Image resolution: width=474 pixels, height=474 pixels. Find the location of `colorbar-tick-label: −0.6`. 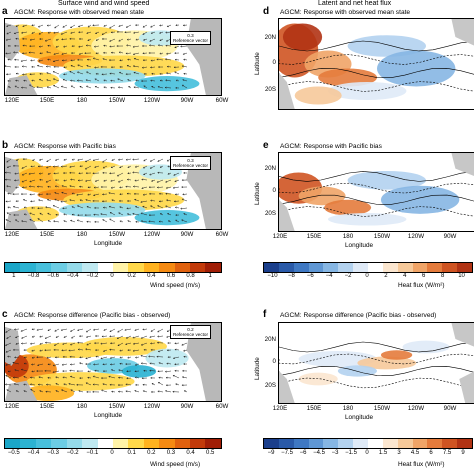

colorbar-tick-label: −0.6 is located at coordinates (53, 276).